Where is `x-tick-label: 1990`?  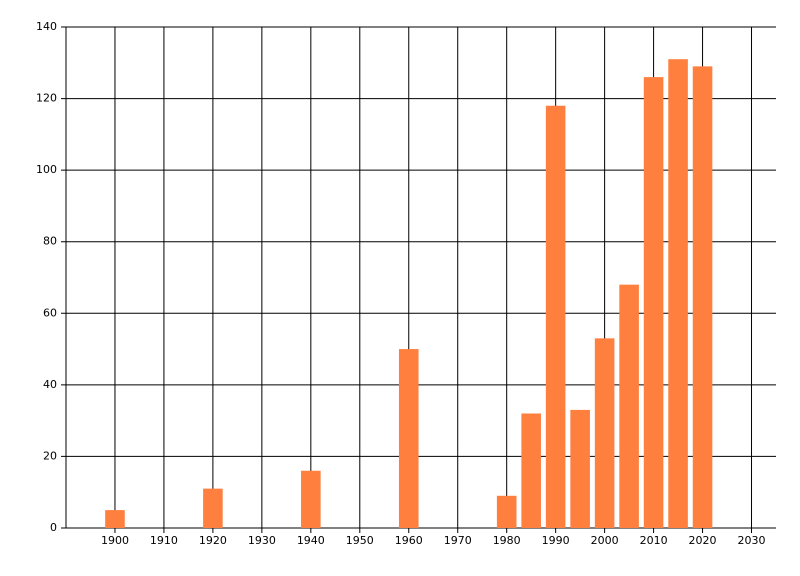
x-tick-label: 1990 is located at coordinates (556, 540).